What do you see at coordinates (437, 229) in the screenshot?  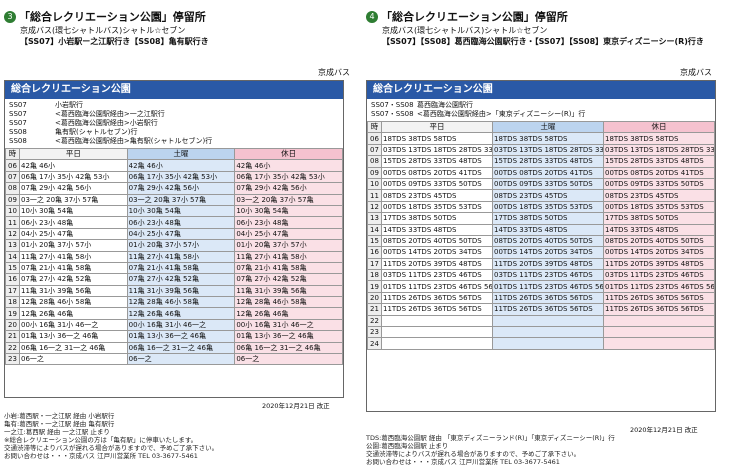 I see `weekday-times: 14TDS 33TDS 48TDS` at bounding box center [437, 229].